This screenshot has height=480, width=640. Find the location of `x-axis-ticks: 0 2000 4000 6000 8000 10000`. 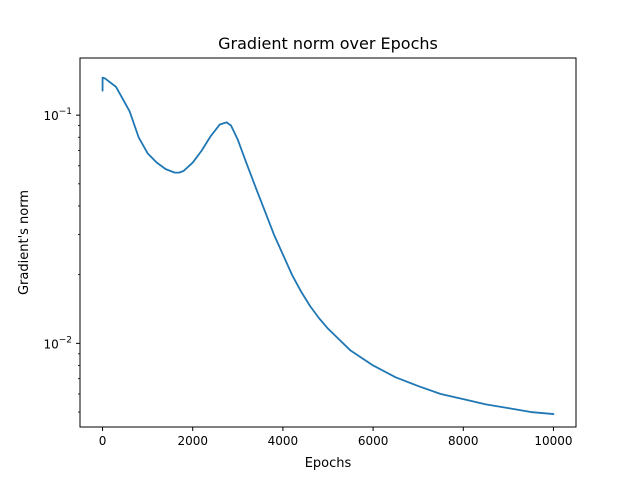

x-axis-ticks: 0 2000 4000 6000 8000 10000 is located at coordinates (336, 437).